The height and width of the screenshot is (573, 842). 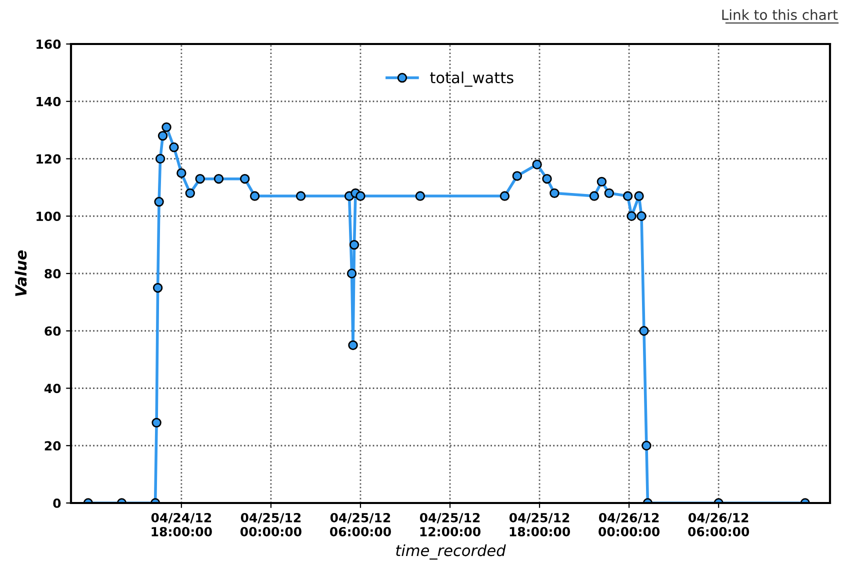 What do you see at coordinates (48, 217) in the screenshot?
I see `y-tick-label: 100` at bounding box center [48, 217].